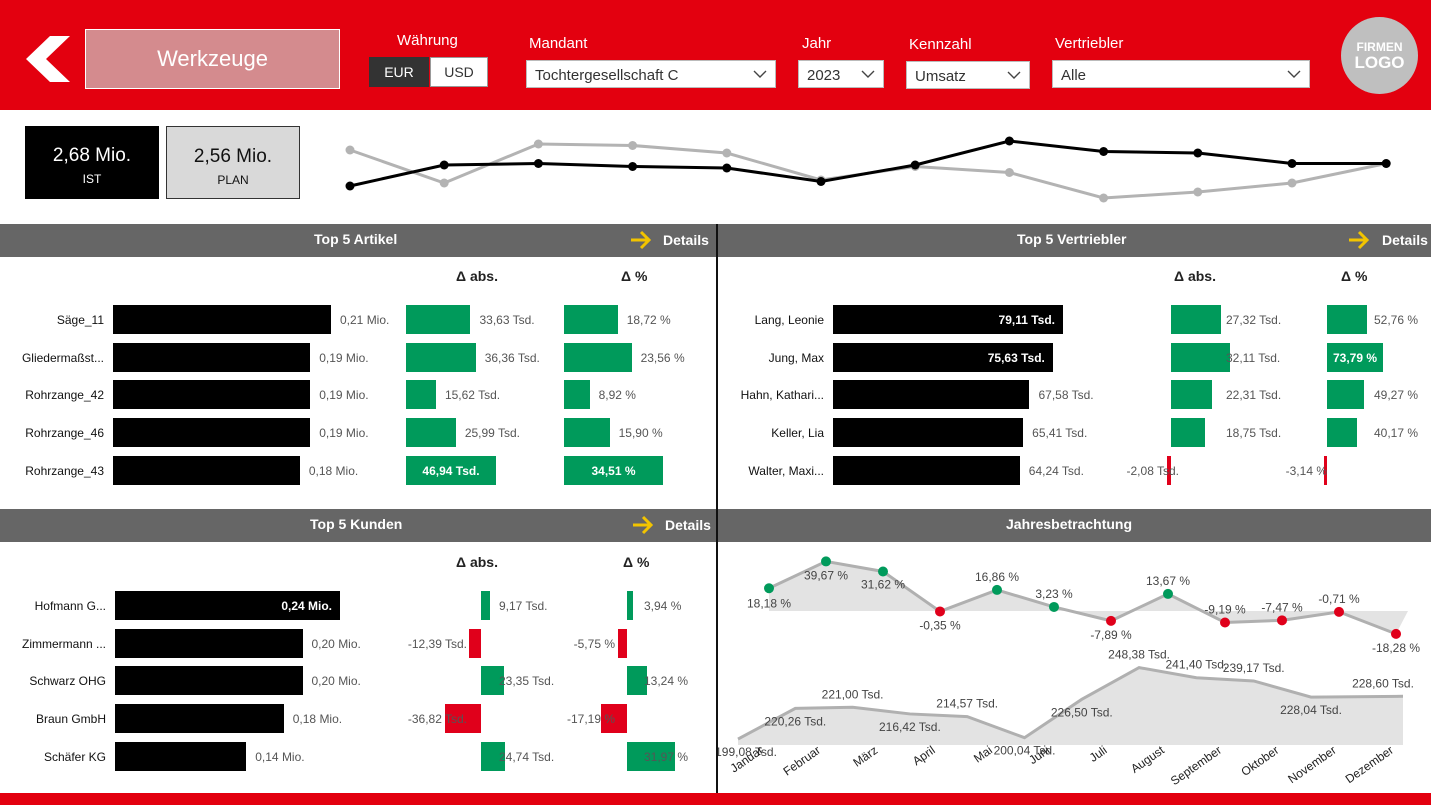 This screenshot has width=1431, height=805. What do you see at coordinates (797, 433) in the screenshot?
I see `vertriebler-row-label: Keller, Lia` at bounding box center [797, 433].